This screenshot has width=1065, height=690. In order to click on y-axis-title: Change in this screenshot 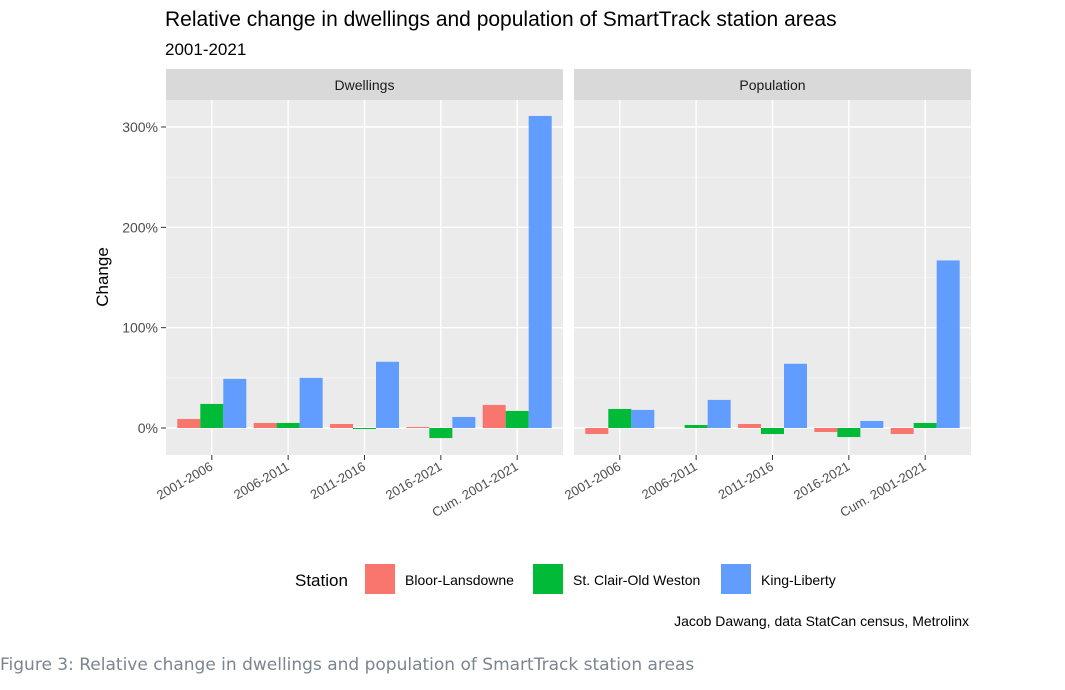, I will do `click(102, 277)`.